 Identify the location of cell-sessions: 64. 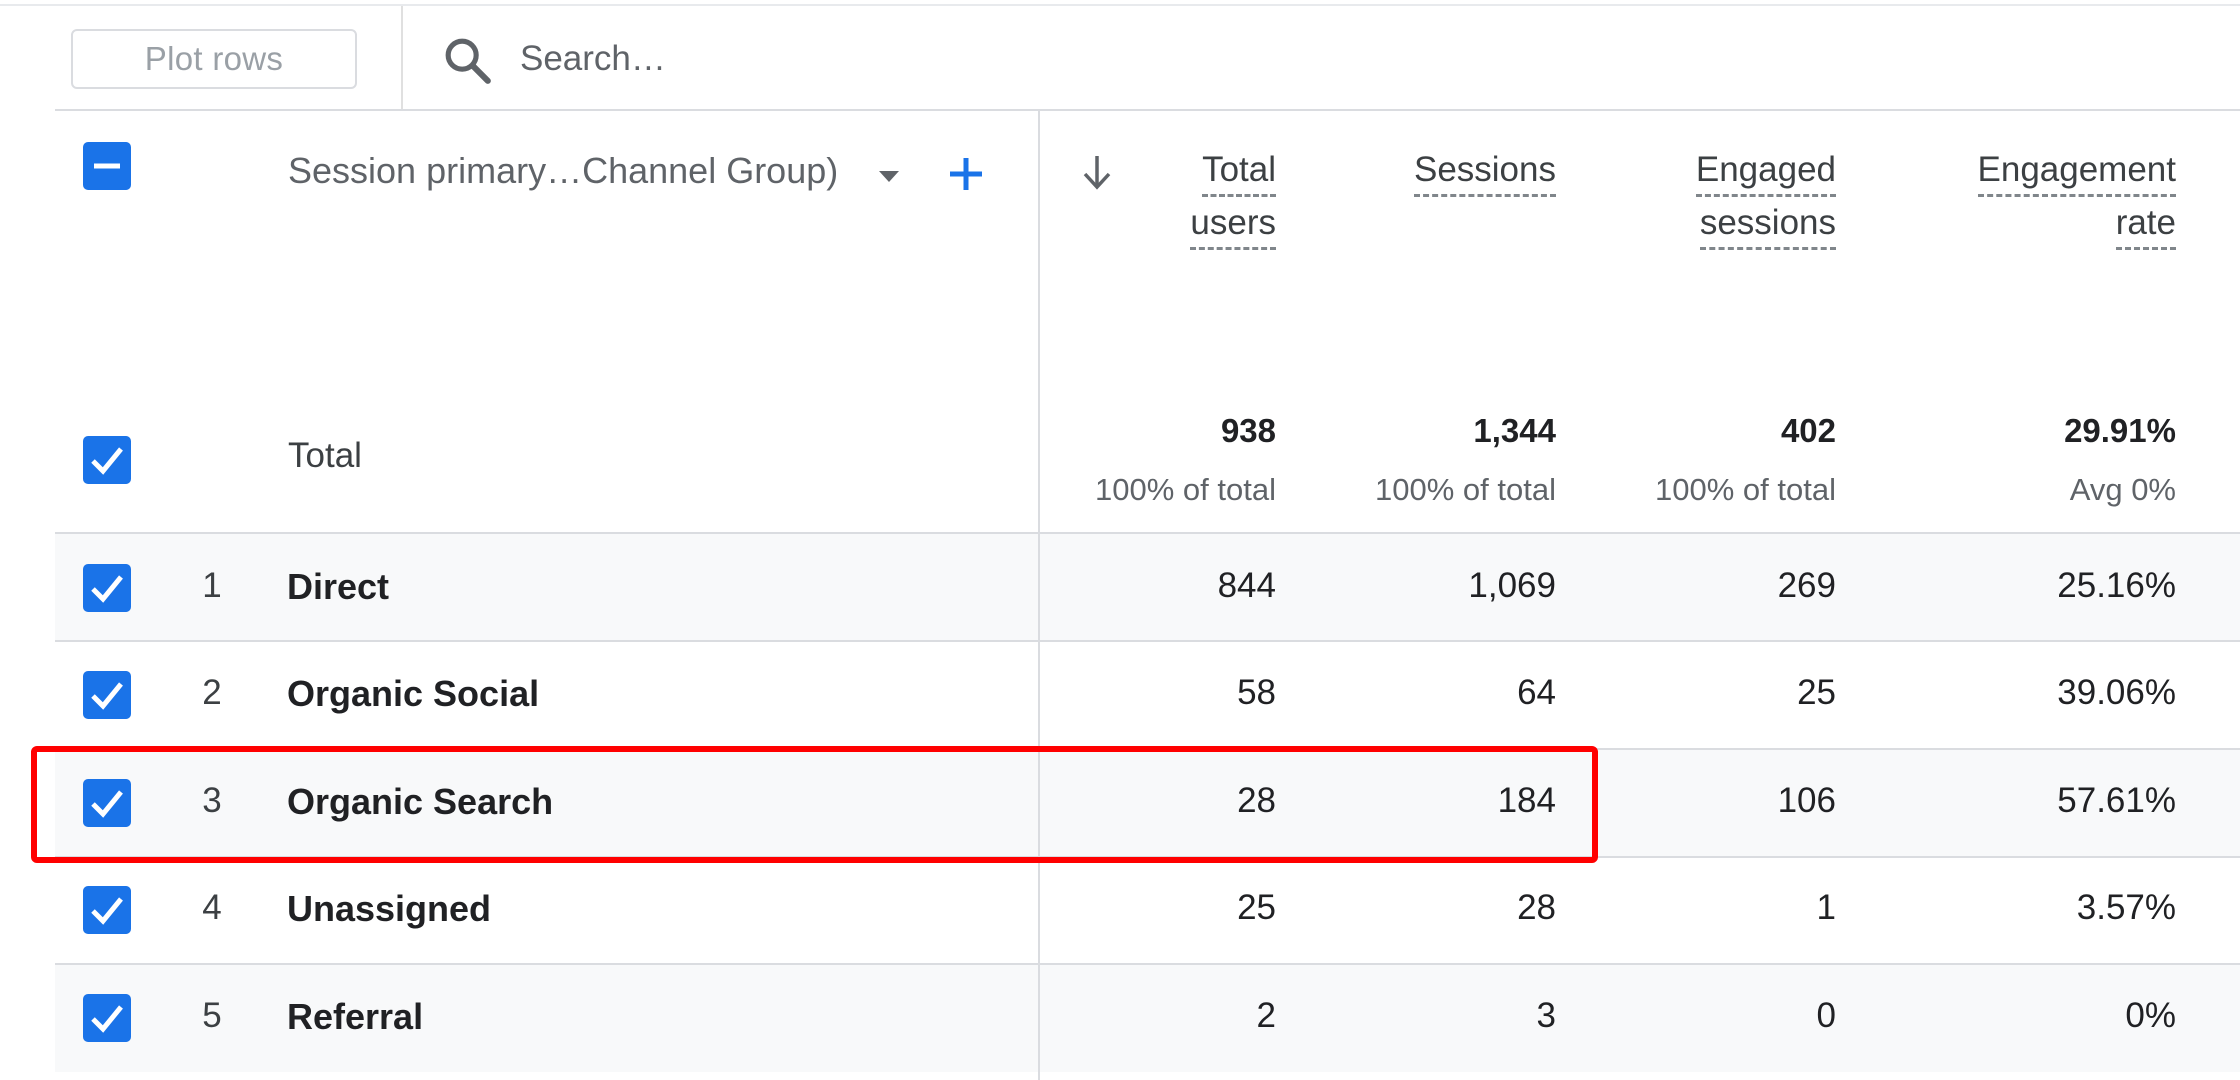
(1536, 692).